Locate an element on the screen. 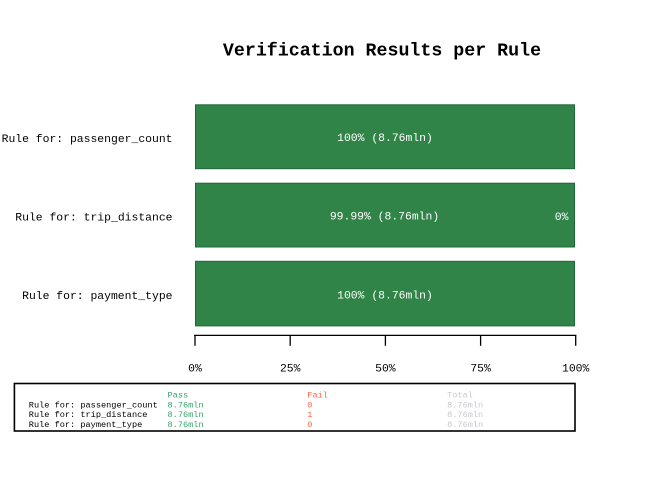 Image resolution: width=672 pixels, height=480 pixels. svg-text: Total is located at coordinates (460, 396).